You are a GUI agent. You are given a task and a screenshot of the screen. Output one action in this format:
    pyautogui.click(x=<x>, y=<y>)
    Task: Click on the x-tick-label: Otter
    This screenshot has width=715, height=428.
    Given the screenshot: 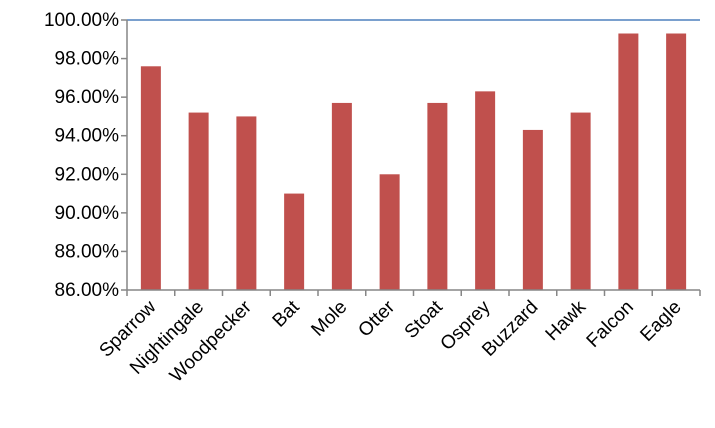 What is the action you would take?
    pyautogui.click(x=376, y=318)
    